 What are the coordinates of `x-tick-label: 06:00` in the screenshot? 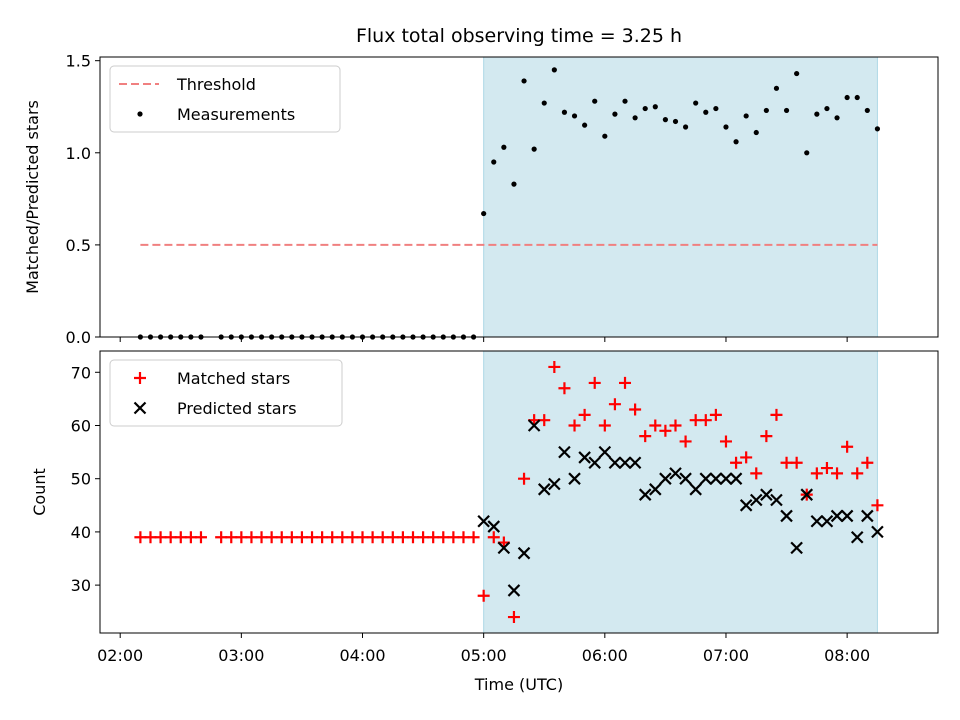 It's located at (605, 655).